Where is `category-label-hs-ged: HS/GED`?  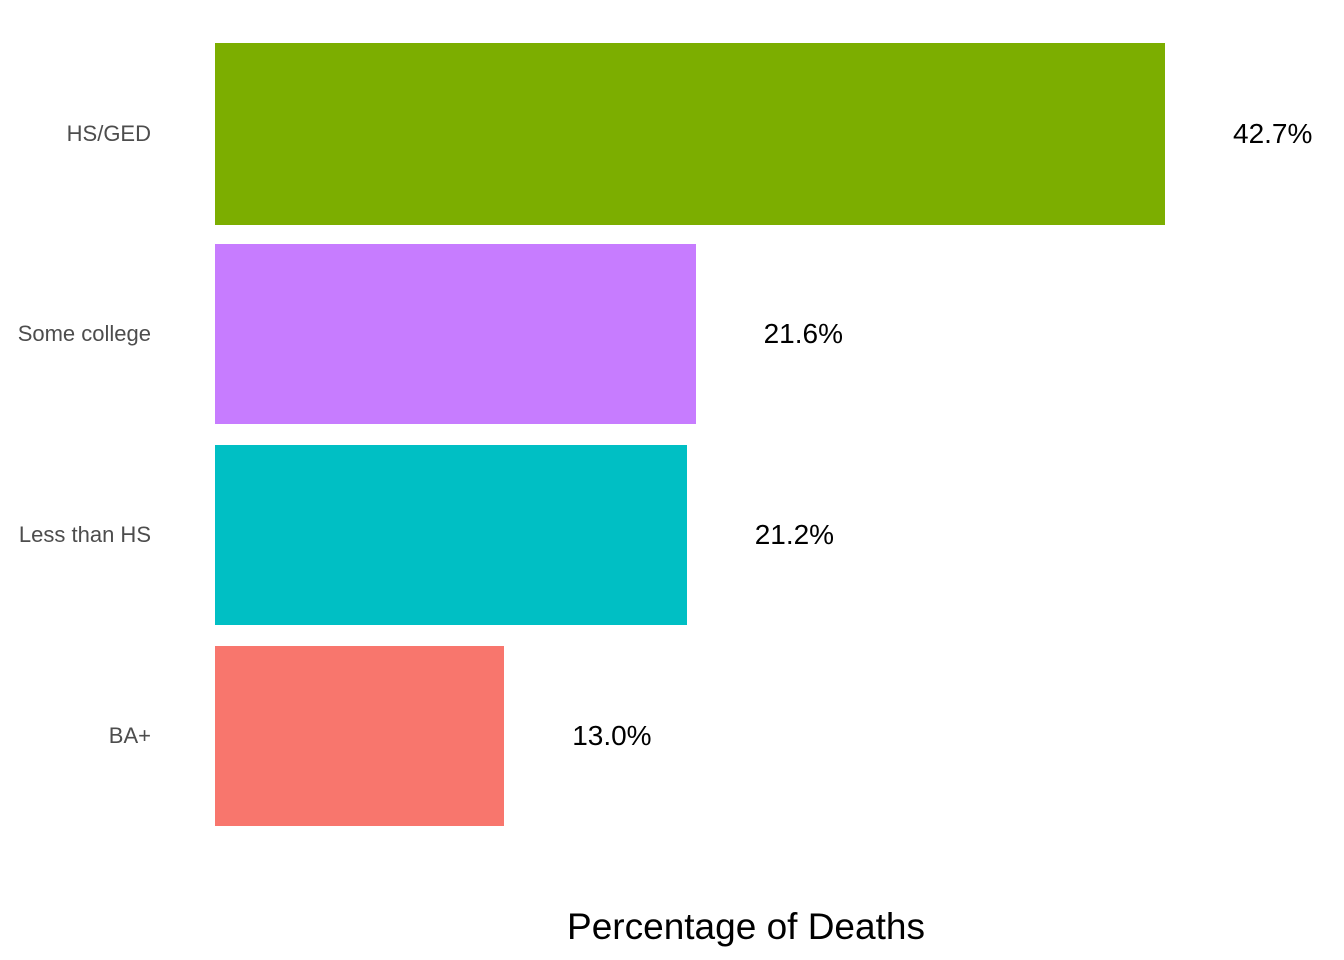 category-label-hs-ged: HS/GED is located at coordinates (108, 133).